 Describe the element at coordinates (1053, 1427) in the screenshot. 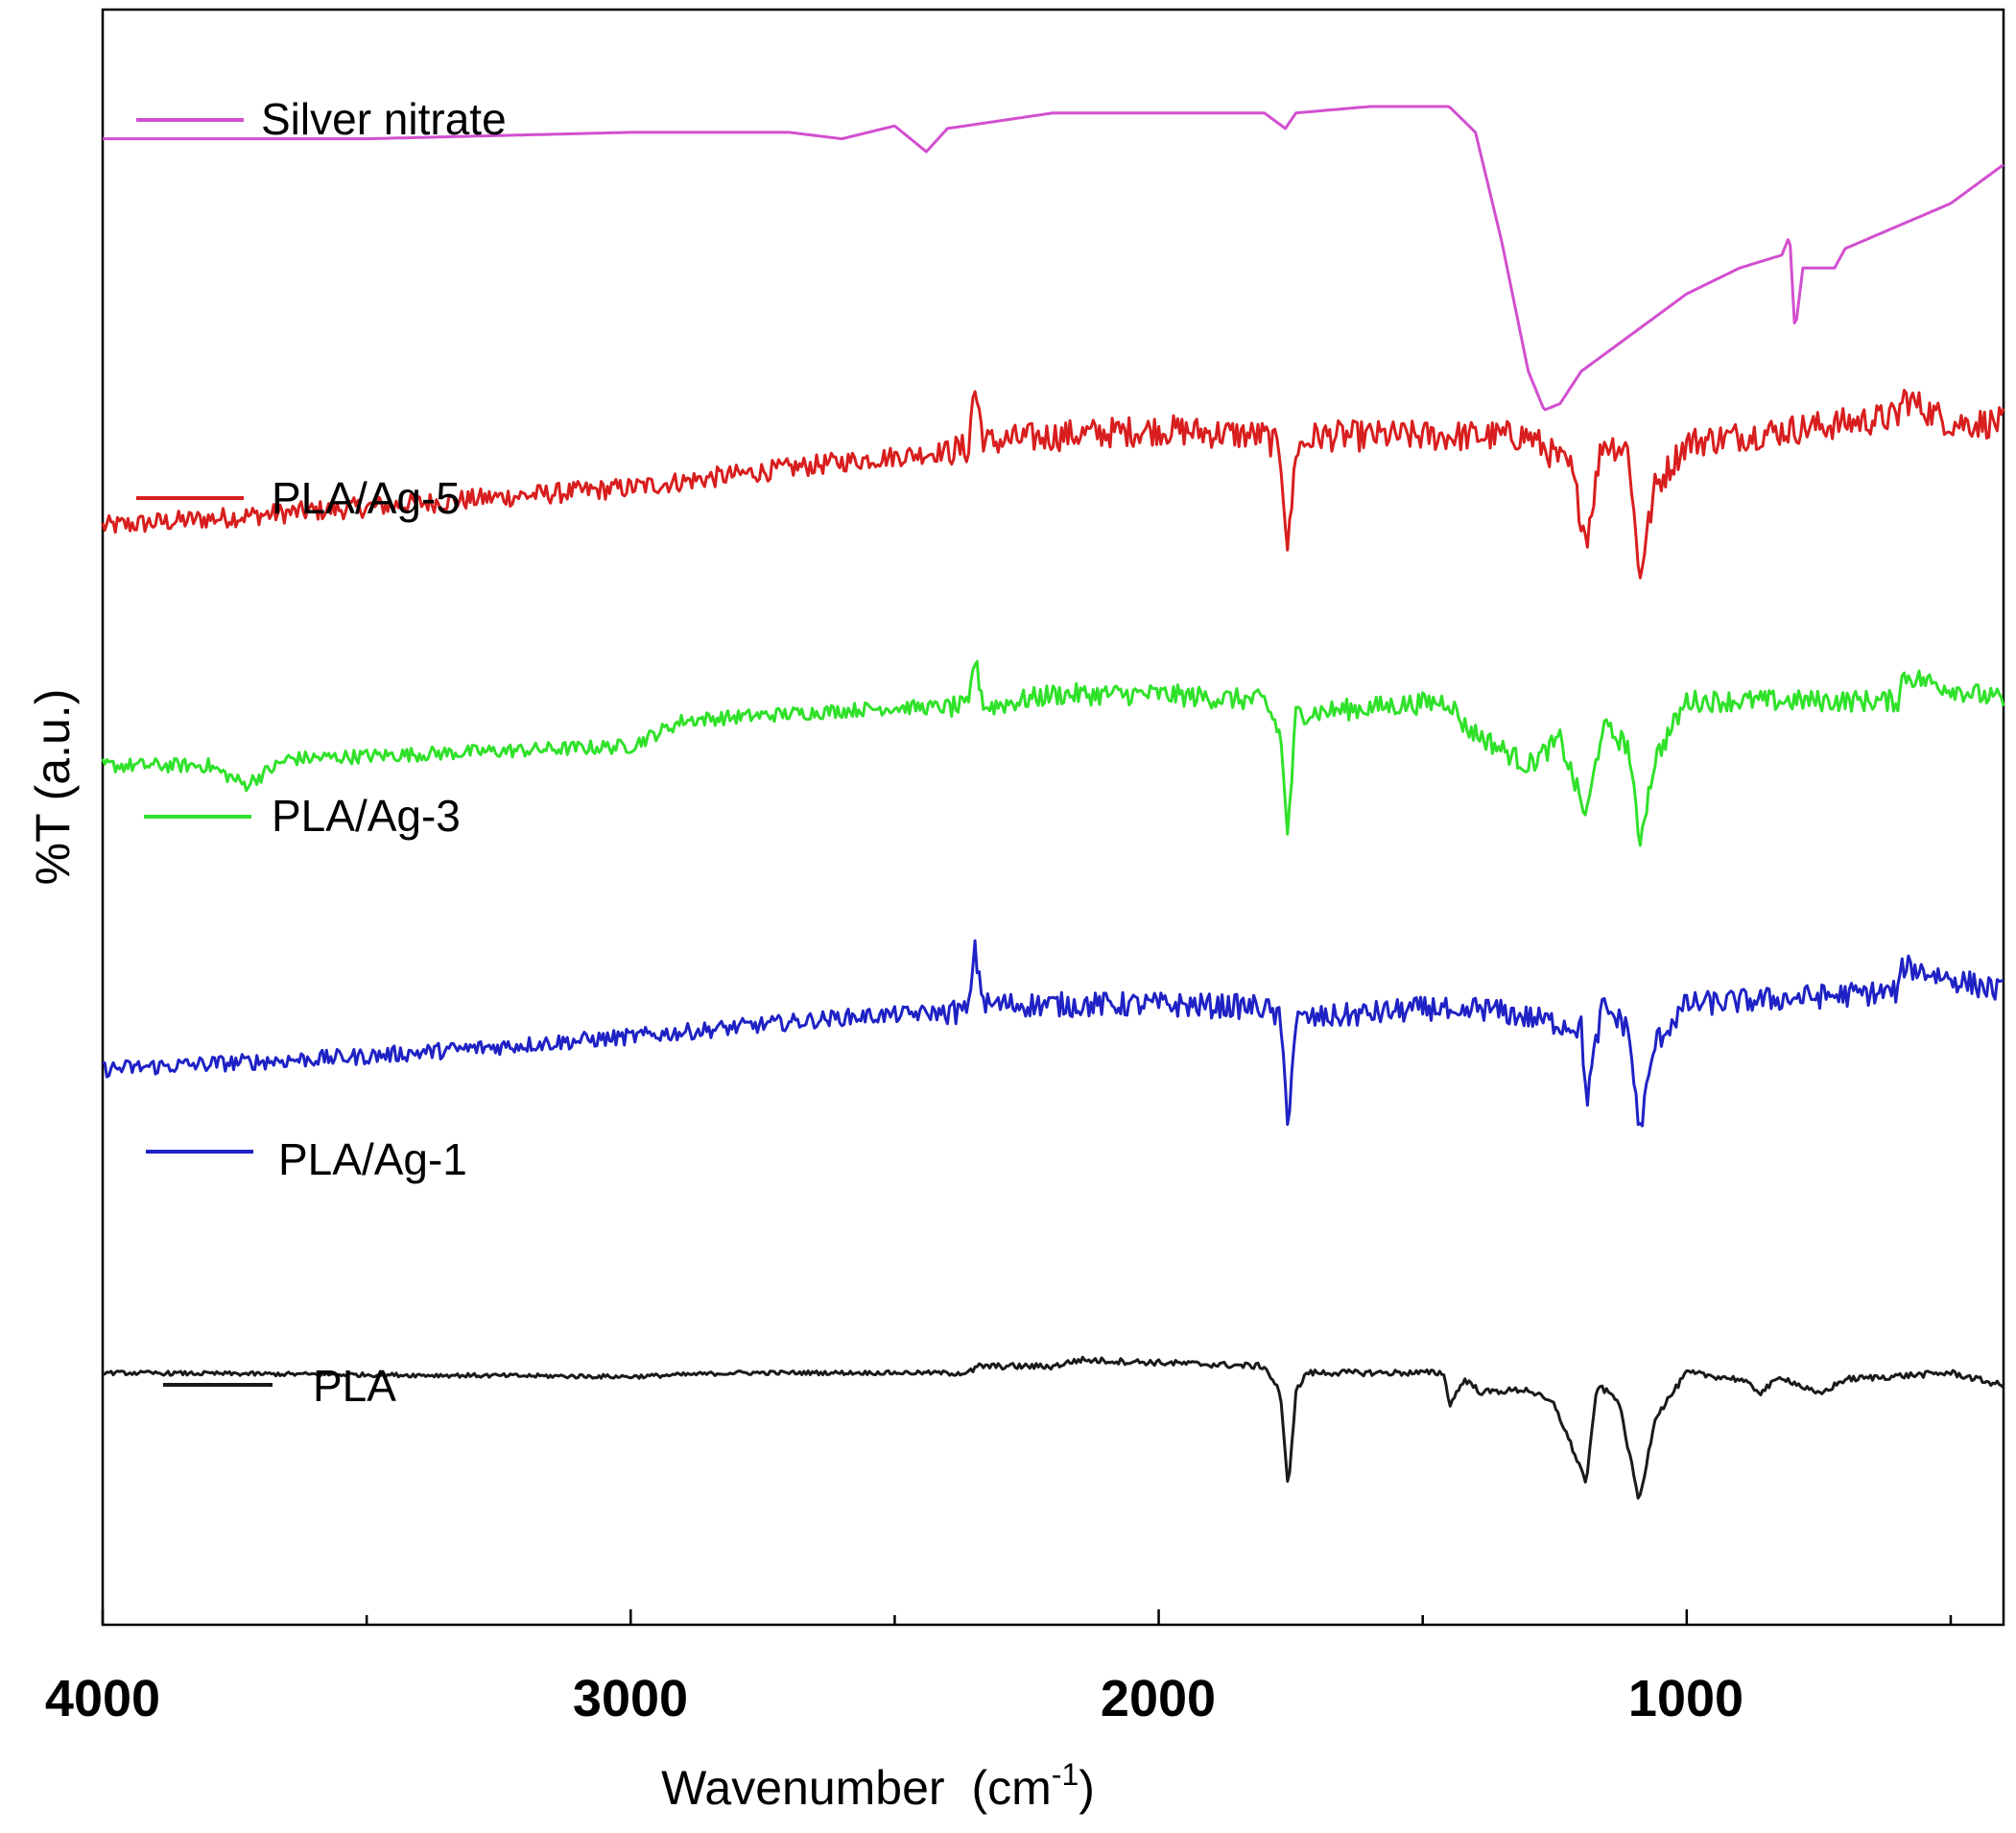

I see `series-line-pla` at that location.